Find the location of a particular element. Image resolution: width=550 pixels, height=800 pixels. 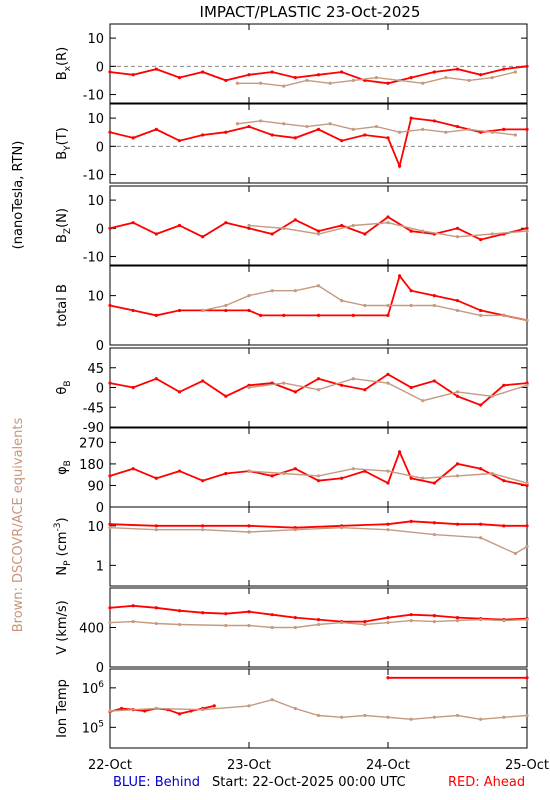

panel-frame is located at coordinates (318, 467).